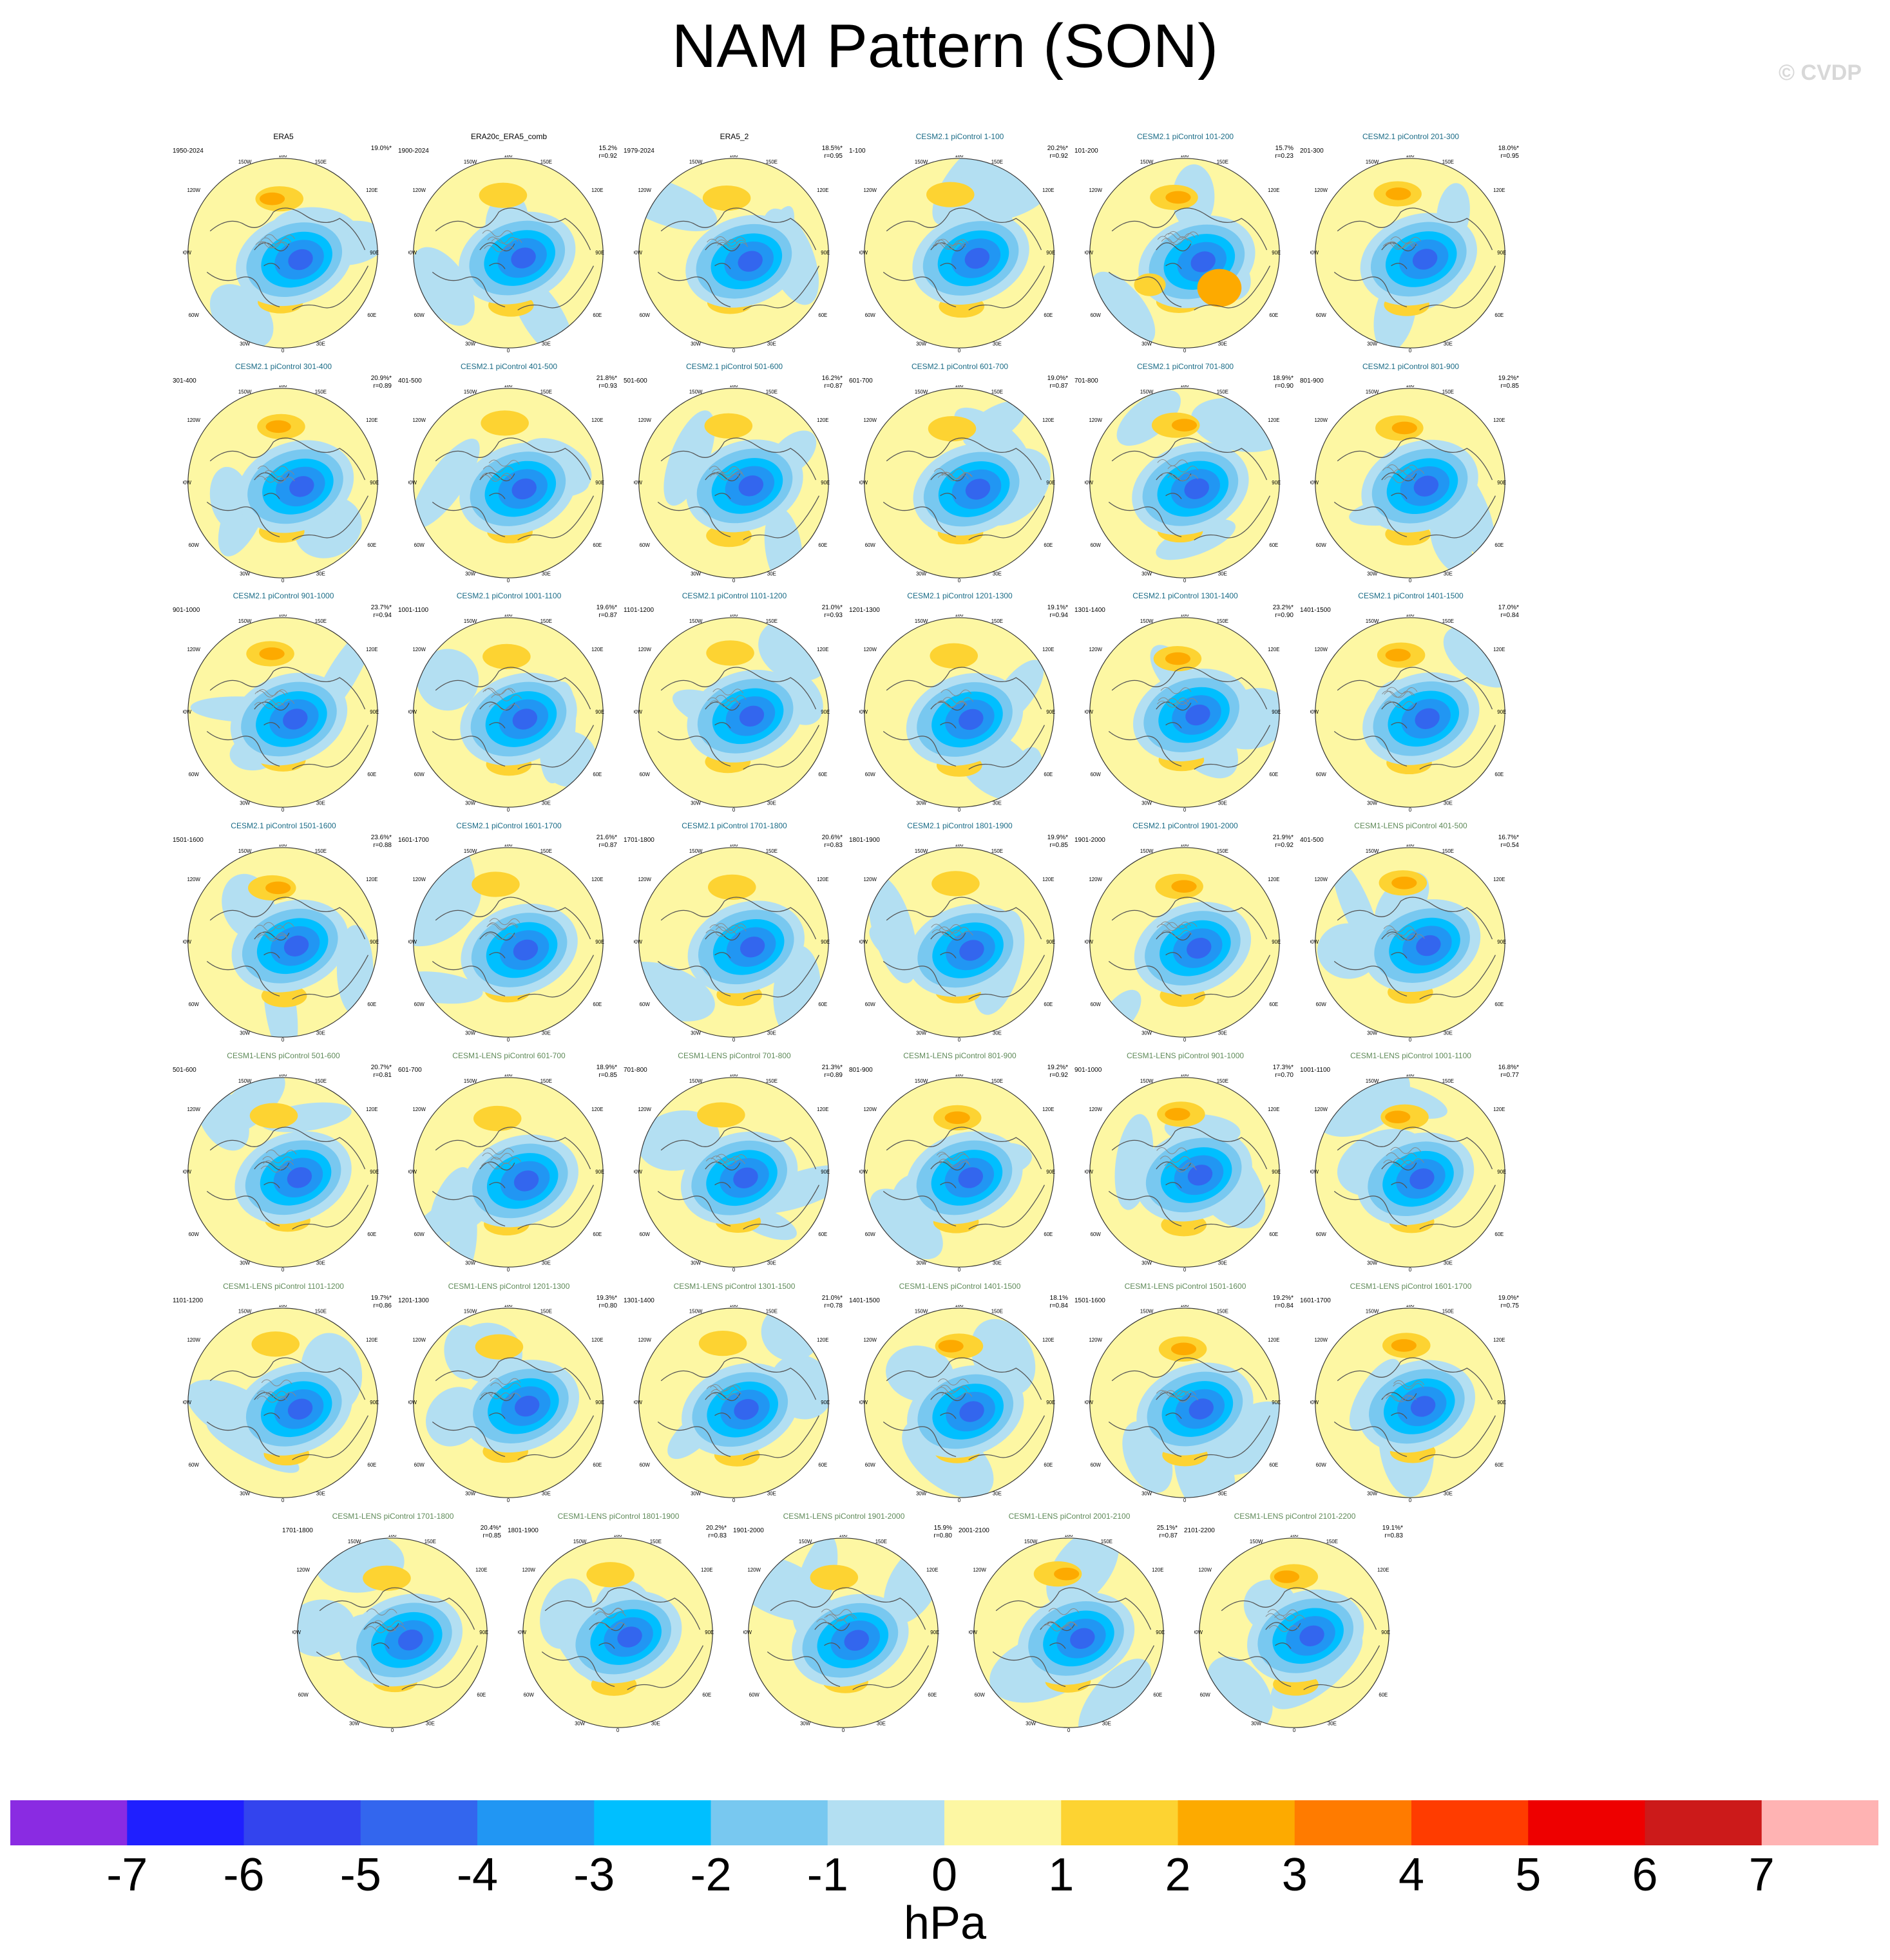 The image size is (1890, 1960). I want to click on panel-period: 501-600, so click(635, 381).